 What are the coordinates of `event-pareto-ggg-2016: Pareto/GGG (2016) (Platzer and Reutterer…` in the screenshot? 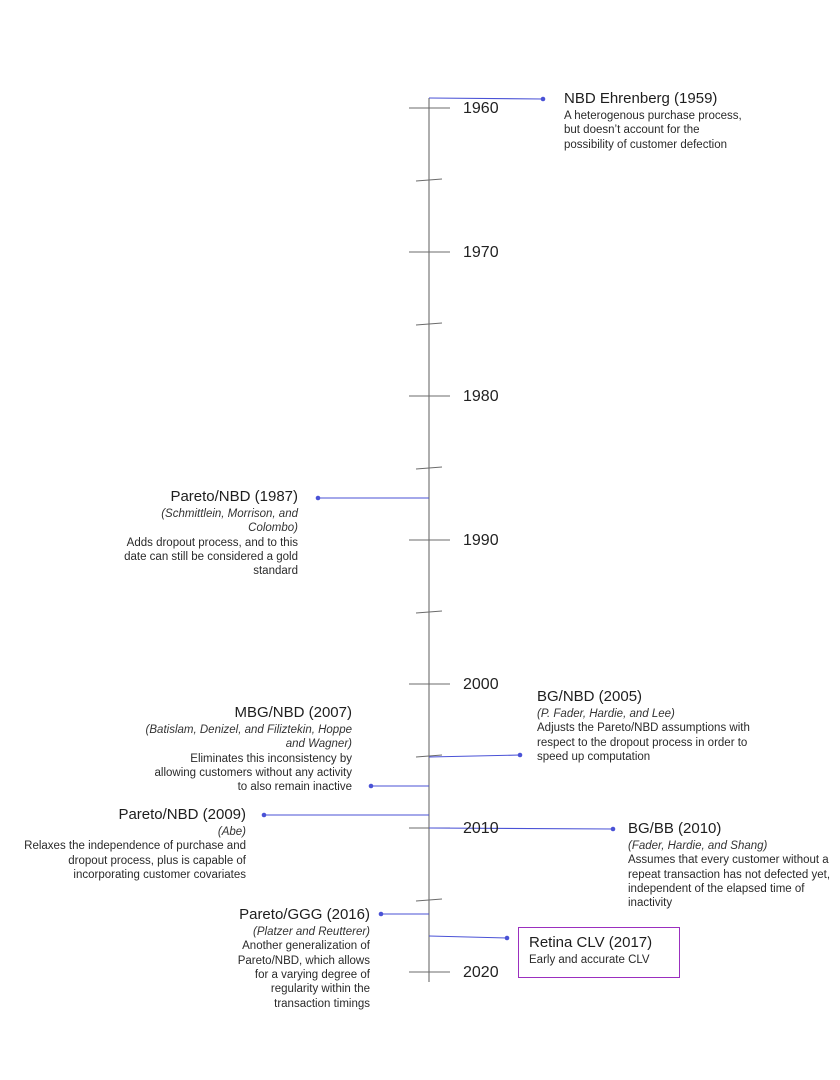 It's located at (298, 958).